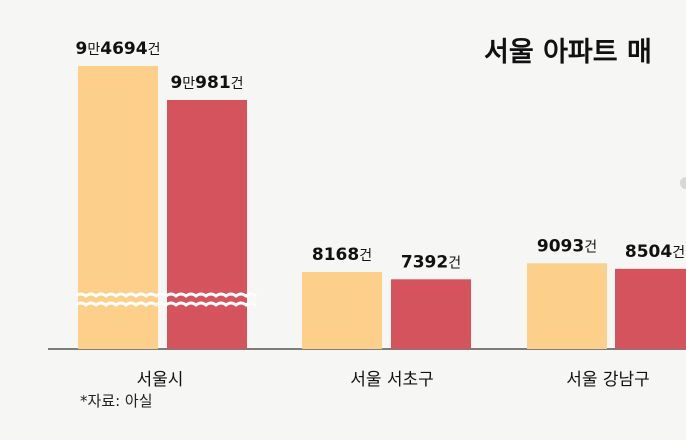 The image size is (686, 440). What do you see at coordinates (392, 380) in the screenshot?
I see `category-label: 서울 서초구` at bounding box center [392, 380].